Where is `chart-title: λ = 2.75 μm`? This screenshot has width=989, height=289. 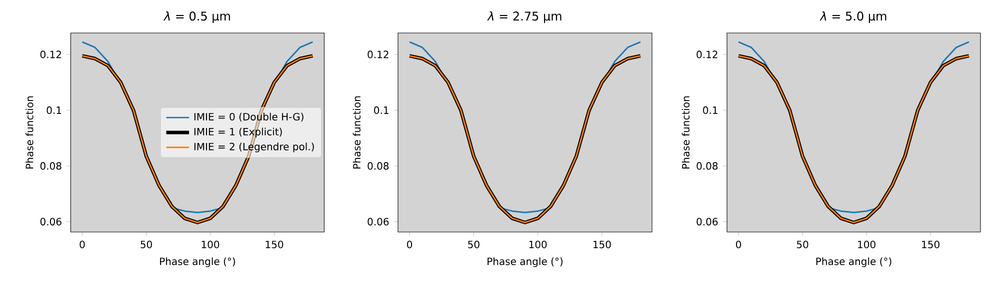
chart-title: λ = 2.75 μm is located at coordinates (524, 17).